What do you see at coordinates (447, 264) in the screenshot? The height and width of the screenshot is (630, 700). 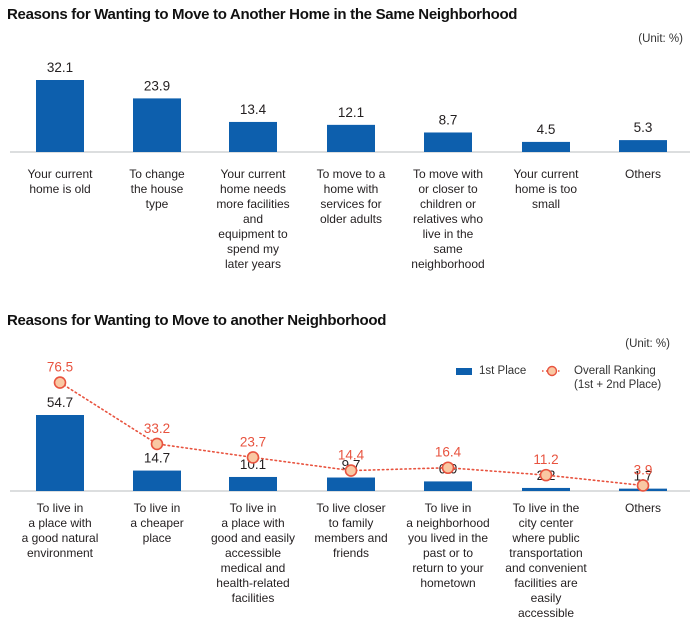 I see `chart-1-category-label: neighborhood` at bounding box center [447, 264].